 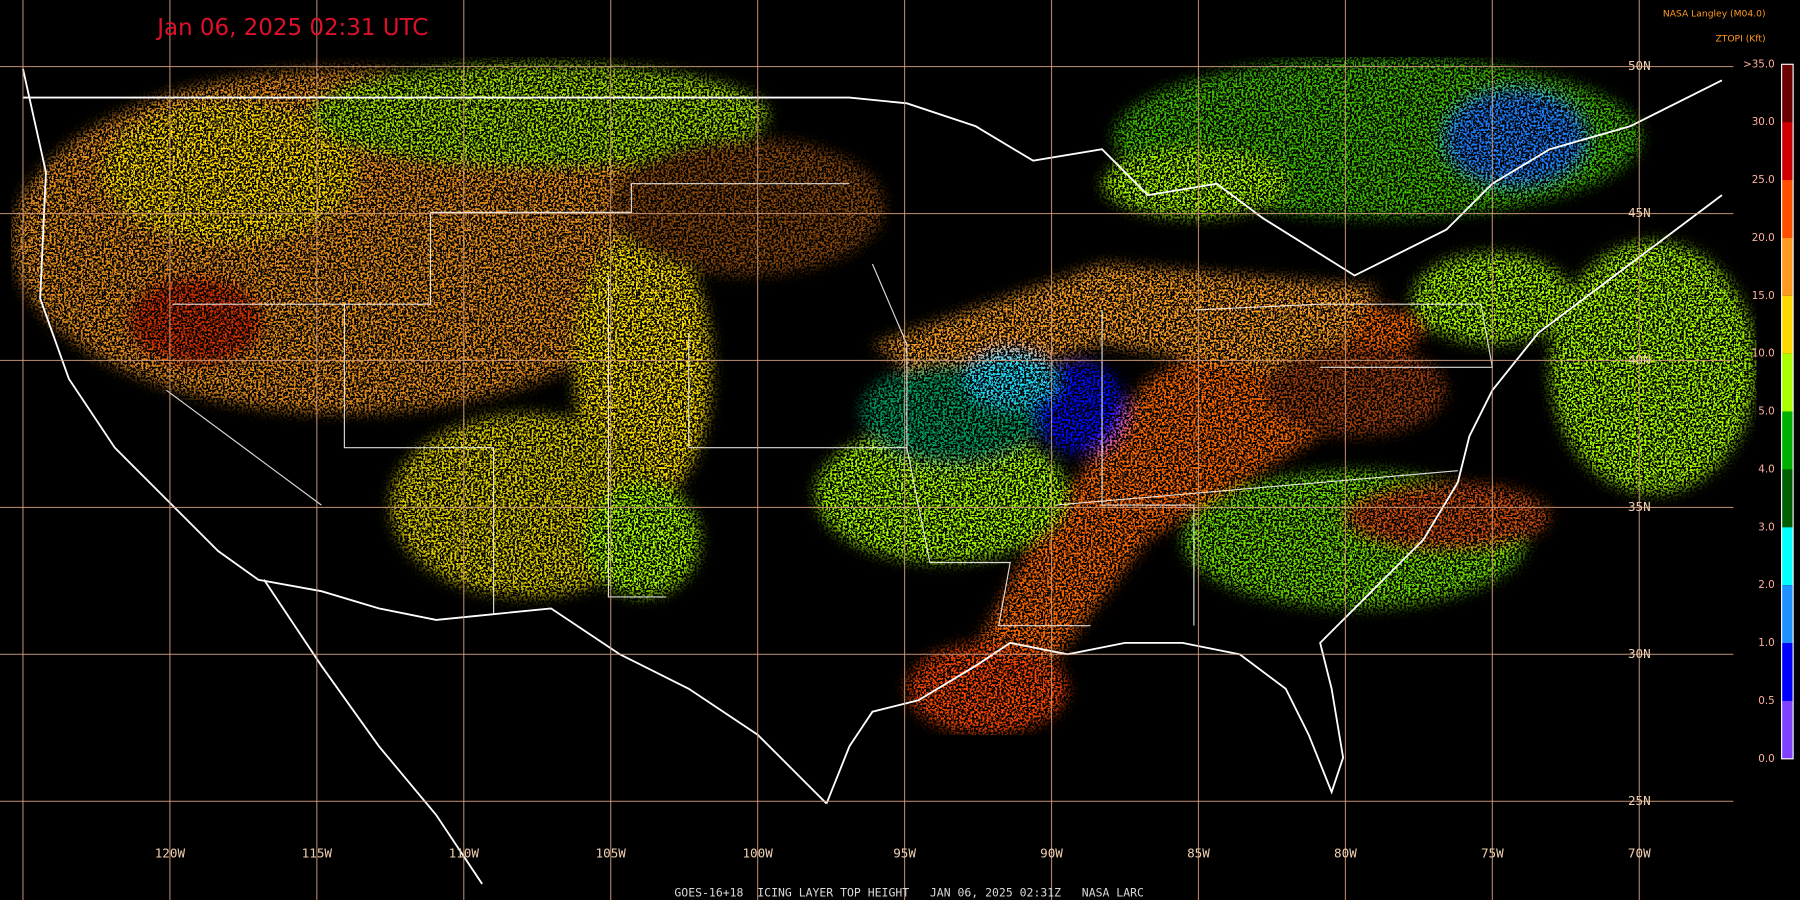 What do you see at coordinates (373, 732) in the screenshot?
I see `coast` at bounding box center [373, 732].